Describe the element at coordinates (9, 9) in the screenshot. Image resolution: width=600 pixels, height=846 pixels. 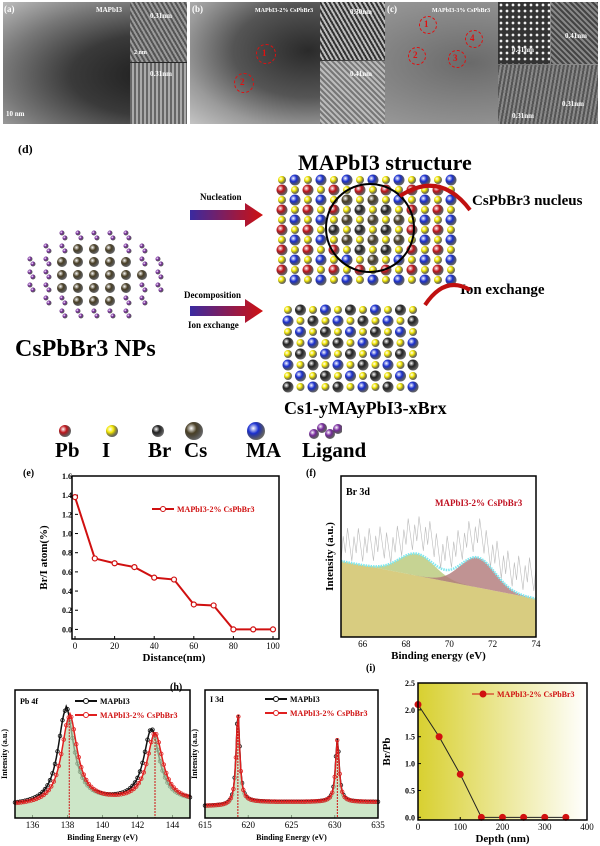
I see `panel-label-a: (a)` at that location.